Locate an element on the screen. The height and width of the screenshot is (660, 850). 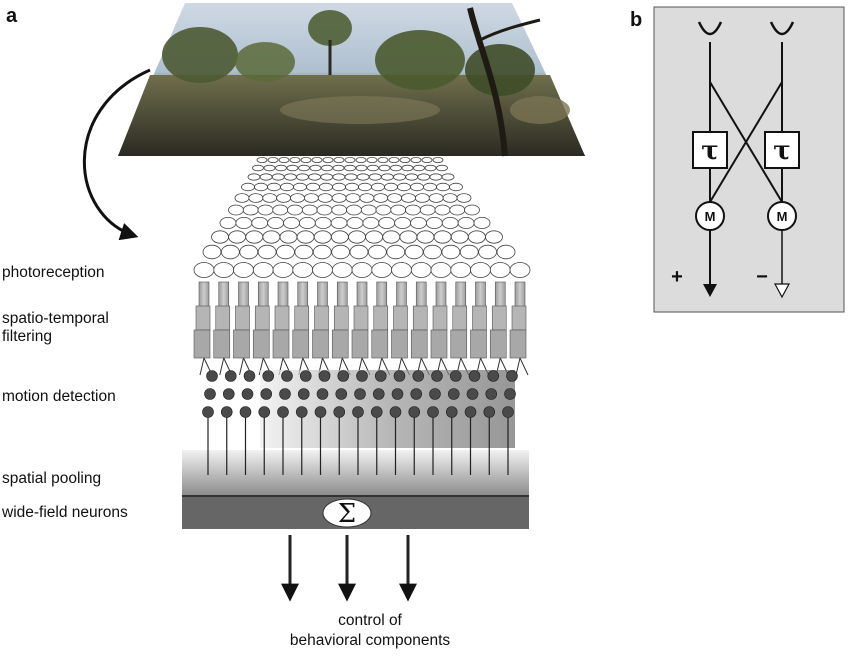
output-label-line1: control of is located at coordinates (370, 620).